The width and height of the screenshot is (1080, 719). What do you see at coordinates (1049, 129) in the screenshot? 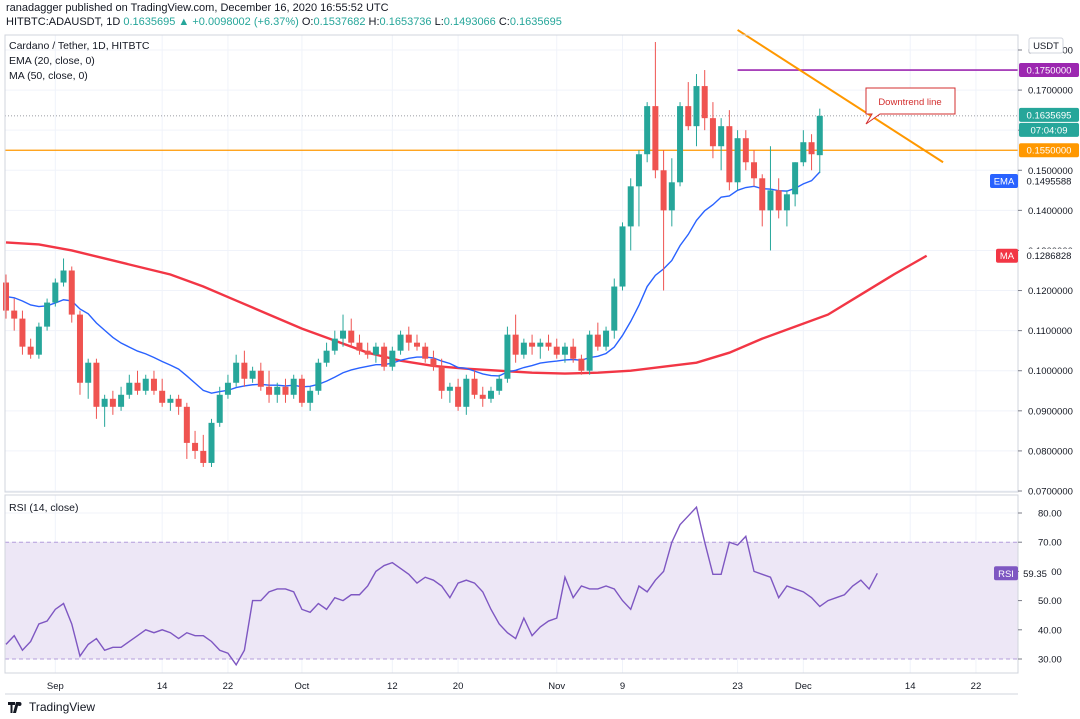
I see `countdown-tag-bg` at bounding box center [1049, 129].